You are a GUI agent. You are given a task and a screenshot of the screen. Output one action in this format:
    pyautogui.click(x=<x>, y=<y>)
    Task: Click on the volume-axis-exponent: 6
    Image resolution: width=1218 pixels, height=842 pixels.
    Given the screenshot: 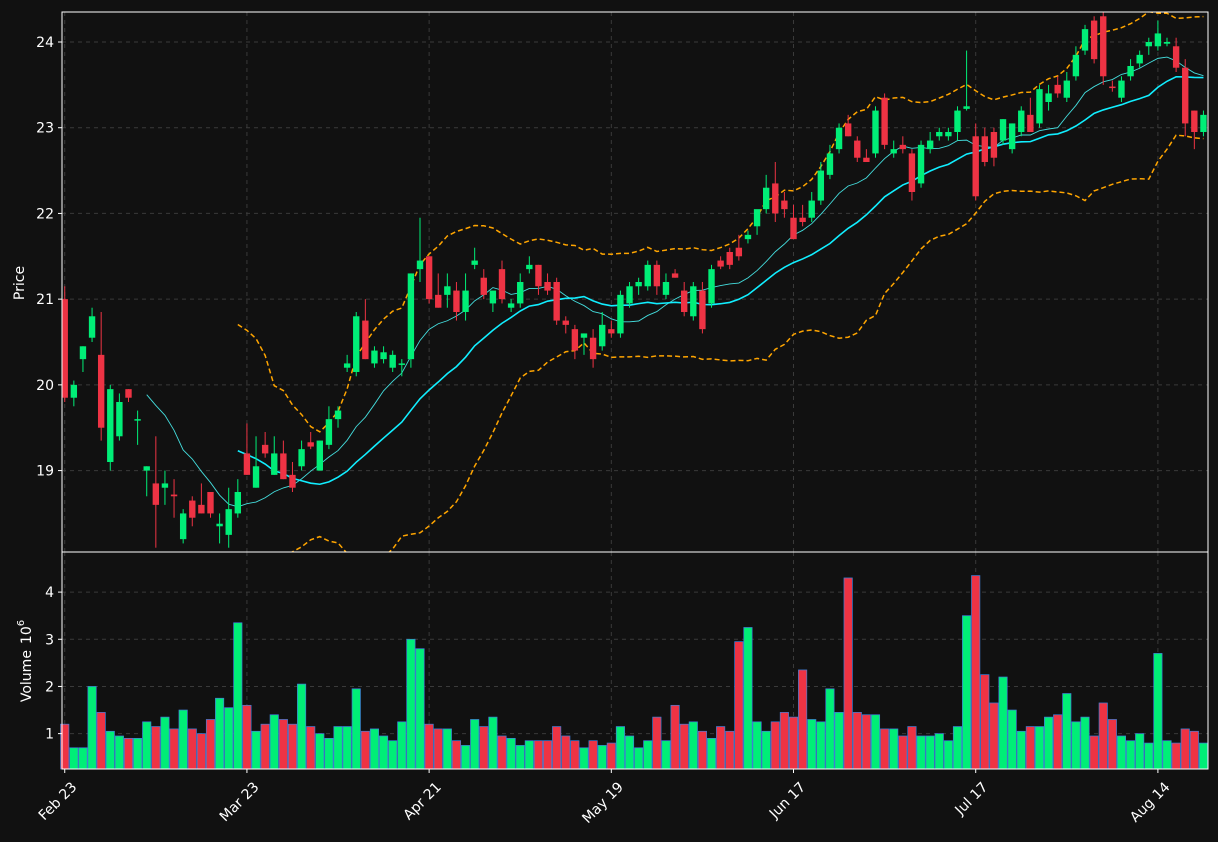 What is the action you would take?
    pyautogui.click(x=21, y=623)
    